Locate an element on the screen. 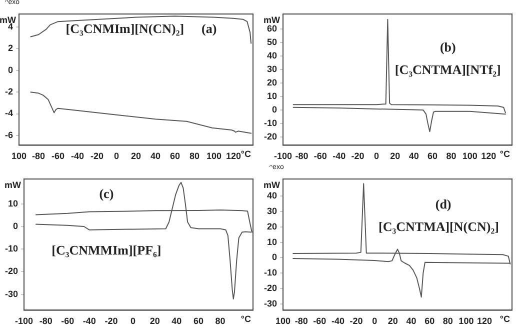 The image size is (518, 331). annotation: [C₃CNTMA][N(CN)₂] is located at coordinates (438, 226).